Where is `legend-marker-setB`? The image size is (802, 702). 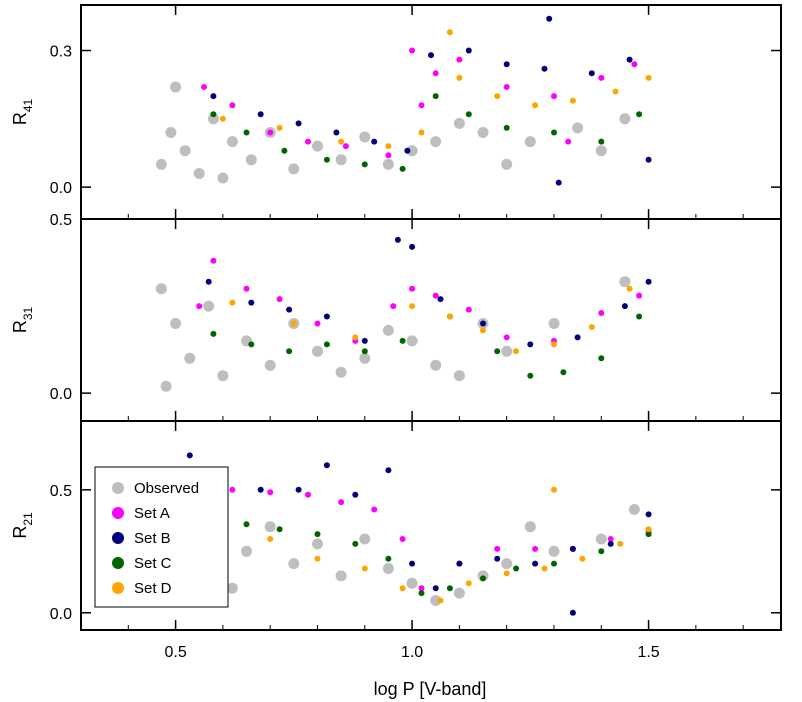
legend-marker-setB is located at coordinates (118, 538).